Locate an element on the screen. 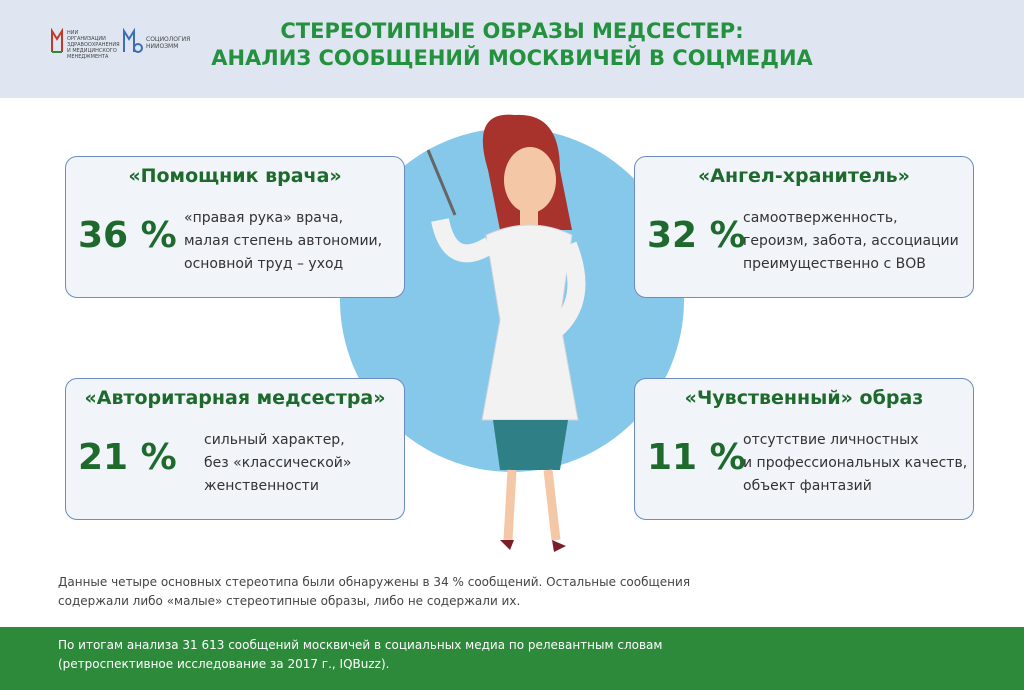 The image size is (1024, 690). desc-line: без «классической» is located at coordinates (278, 463).